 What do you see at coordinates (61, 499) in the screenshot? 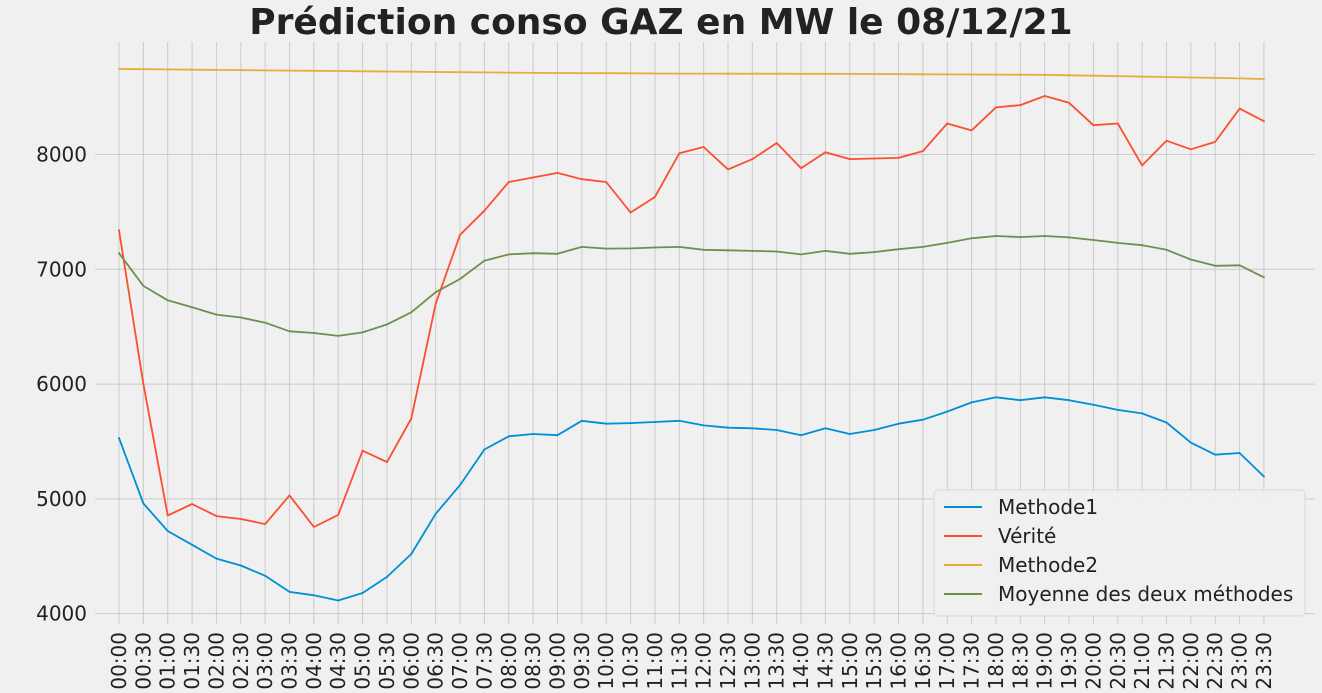
I see `y-tick-label: 5000` at bounding box center [61, 499].